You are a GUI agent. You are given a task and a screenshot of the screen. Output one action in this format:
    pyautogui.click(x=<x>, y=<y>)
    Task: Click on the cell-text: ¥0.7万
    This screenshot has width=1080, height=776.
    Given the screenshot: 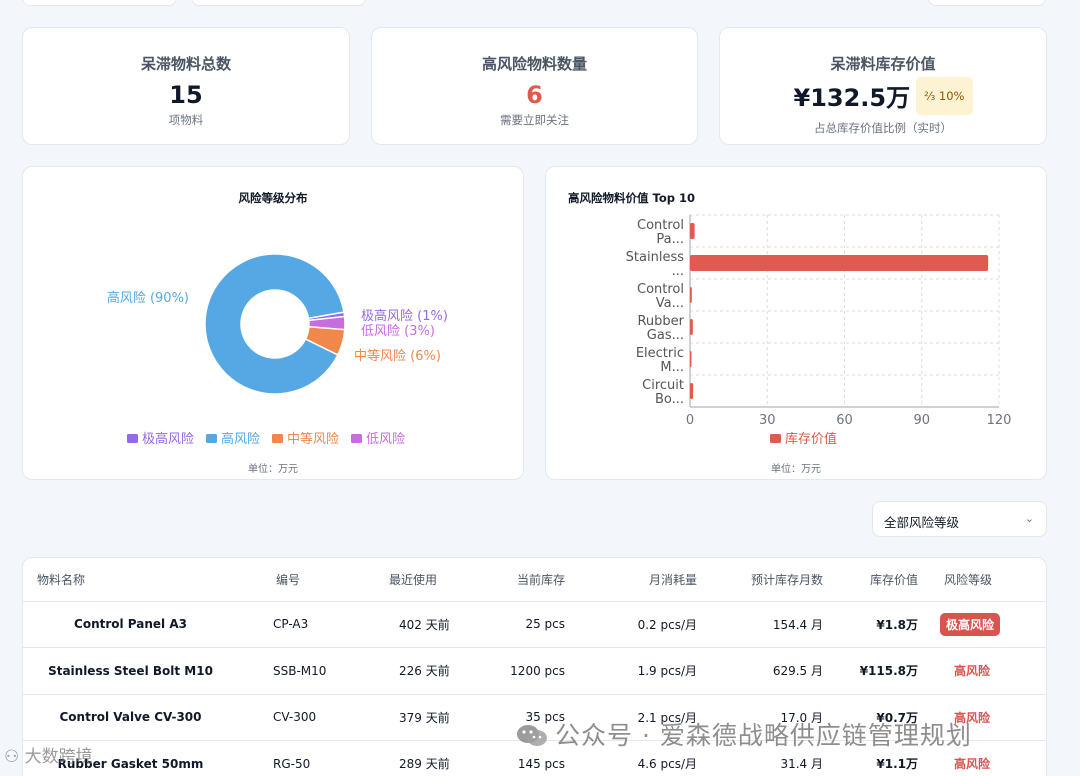 What is the action you would take?
    pyautogui.click(x=897, y=717)
    